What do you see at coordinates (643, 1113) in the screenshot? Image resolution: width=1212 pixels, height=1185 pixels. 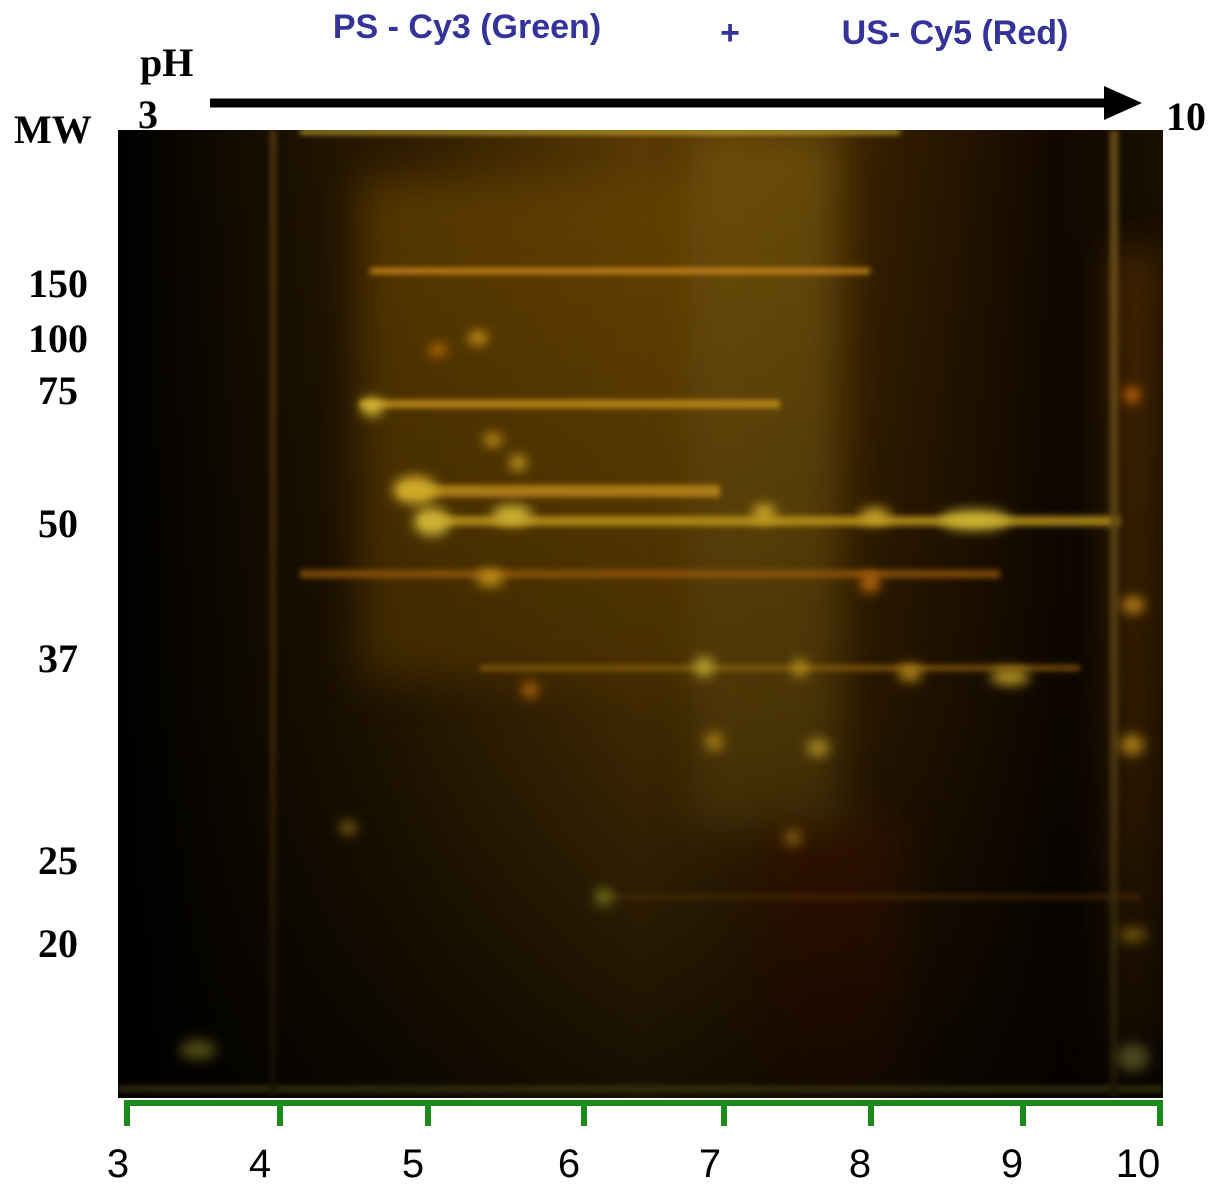 I see `ph-scale-ruler` at bounding box center [643, 1113].